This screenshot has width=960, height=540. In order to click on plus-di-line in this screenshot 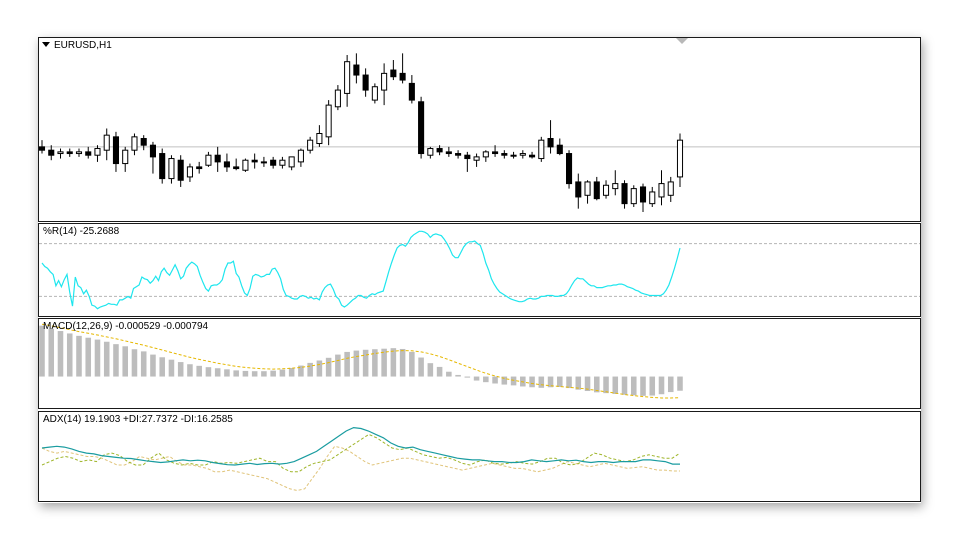, I will do `click(361, 453)`.